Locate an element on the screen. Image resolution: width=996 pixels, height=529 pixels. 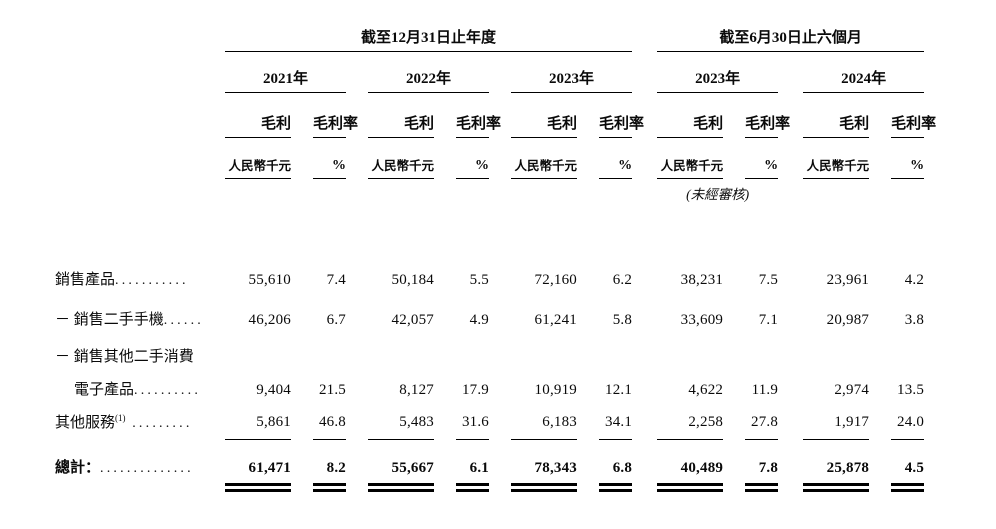
period-header-interim: 截至6月30日止六個月 is located at coordinates (791, 35).